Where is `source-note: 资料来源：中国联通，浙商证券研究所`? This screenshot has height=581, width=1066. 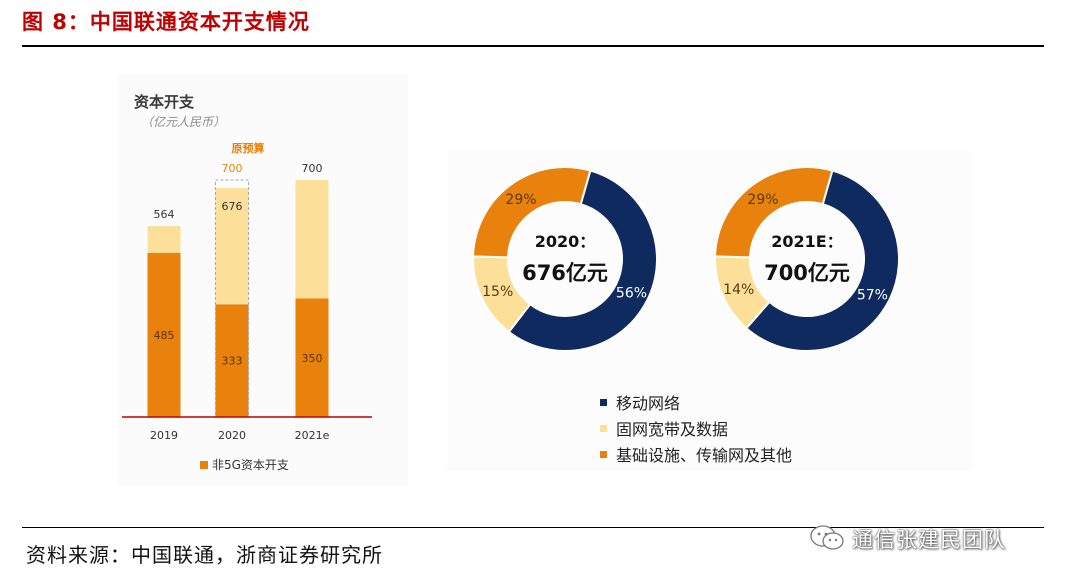
source-note: 资料来源：中国联通，浙商证券研究所 is located at coordinates (204, 555).